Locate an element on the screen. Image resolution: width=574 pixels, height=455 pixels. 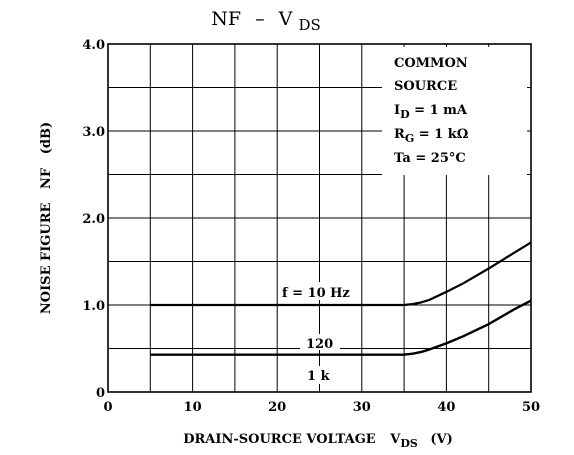
cond-id: ID = 1 mA is located at coordinates (431, 112).